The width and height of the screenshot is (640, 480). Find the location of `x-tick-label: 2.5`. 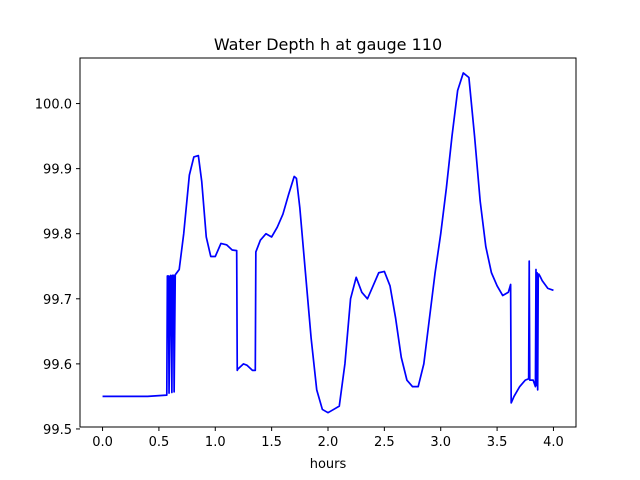

x-tick-label: 2.5 is located at coordinates (384, 442).